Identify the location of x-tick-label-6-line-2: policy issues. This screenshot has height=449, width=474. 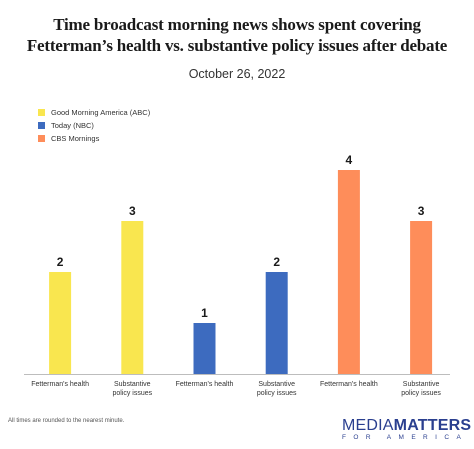
(421, 393).